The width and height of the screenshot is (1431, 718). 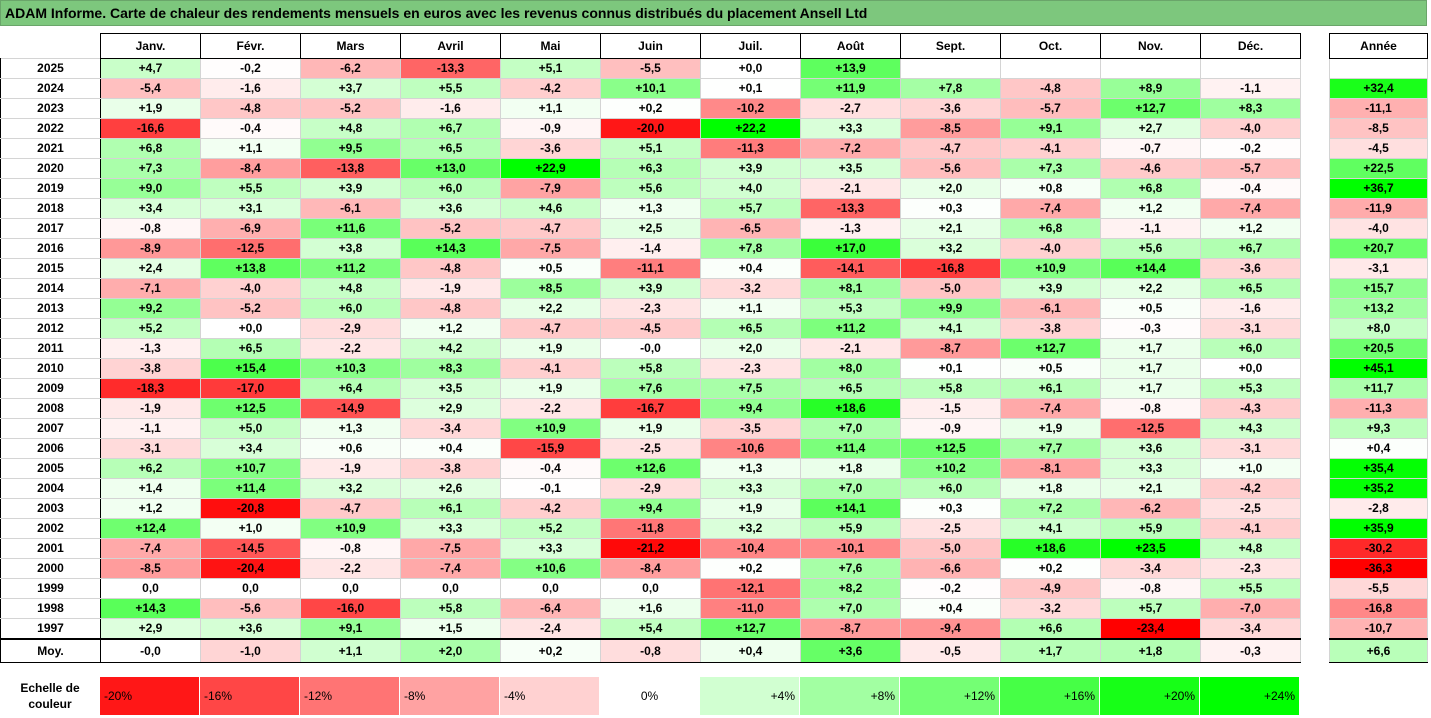 What do you see at coordinates (950, 448) in the screenshot?
I see `heatmap-cell: +12,5` at bounding box center [950, 448].